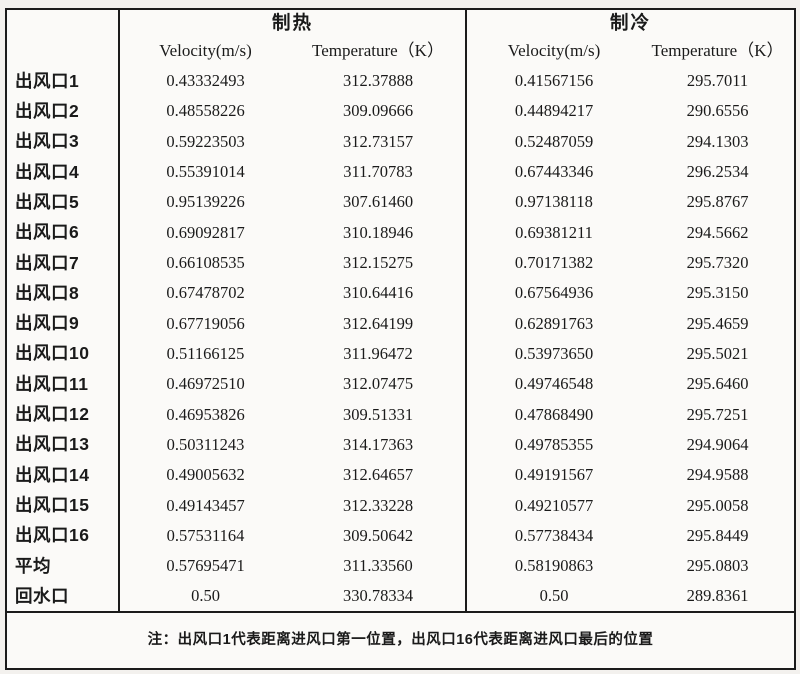 The image size is (800, 674). What do you see at coordinates (717, 354) in the screenshot?
I see `cooling-temperature-cell: 295.5021` at bounding box center [717, 354].